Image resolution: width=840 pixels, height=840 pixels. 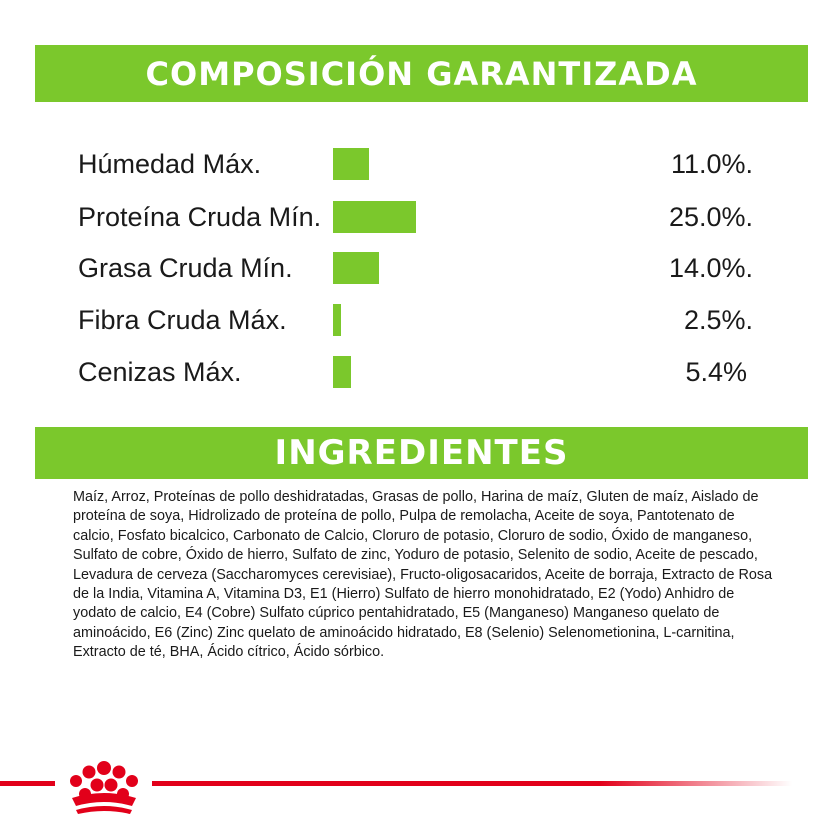 I want to click on nutrient-value: 25.0%., so click(x=710, y=217).